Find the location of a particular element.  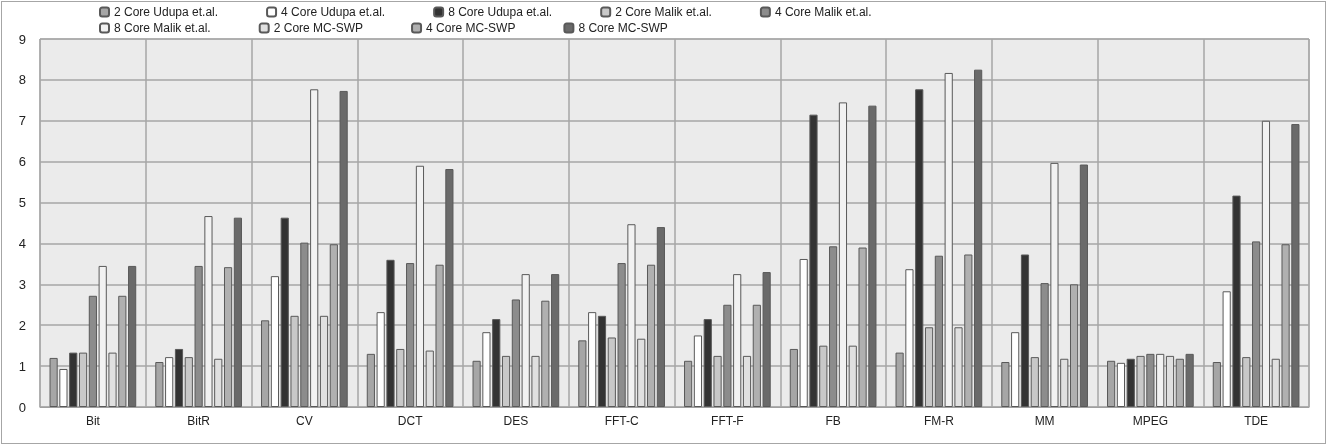

legend-label: 4 Core Malik et.al. is located at coordinates (823, 12).